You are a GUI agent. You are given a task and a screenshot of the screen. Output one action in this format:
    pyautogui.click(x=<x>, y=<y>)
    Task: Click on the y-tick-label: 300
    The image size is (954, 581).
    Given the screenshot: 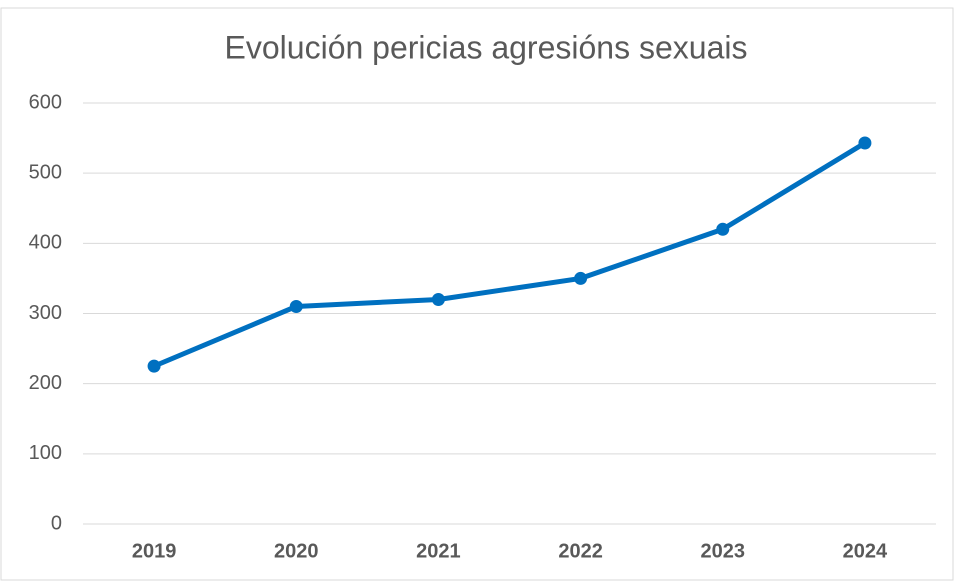 What is the action you would take?
    pyautogui.click(x=45, y=313)
    